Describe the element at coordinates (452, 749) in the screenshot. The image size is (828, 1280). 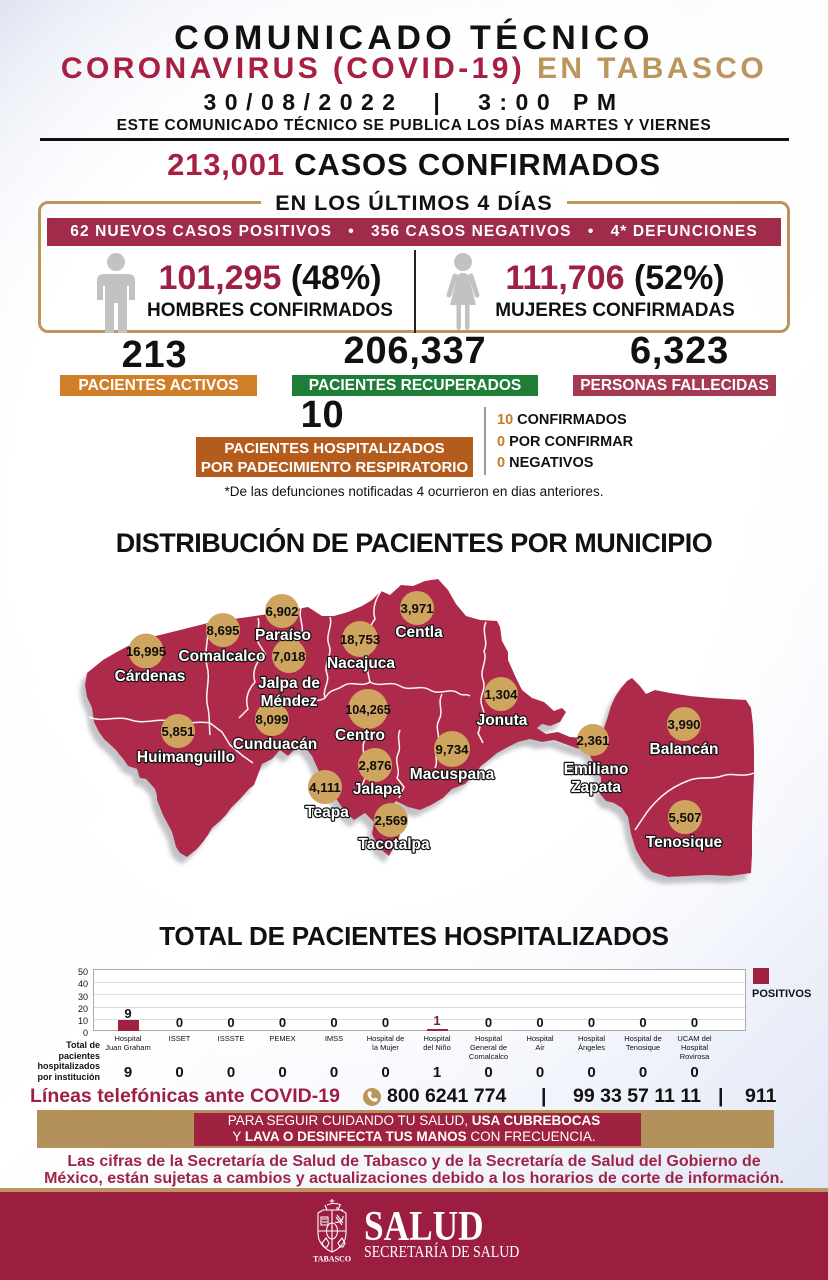
I see `svg-text: 9,734` at that location.